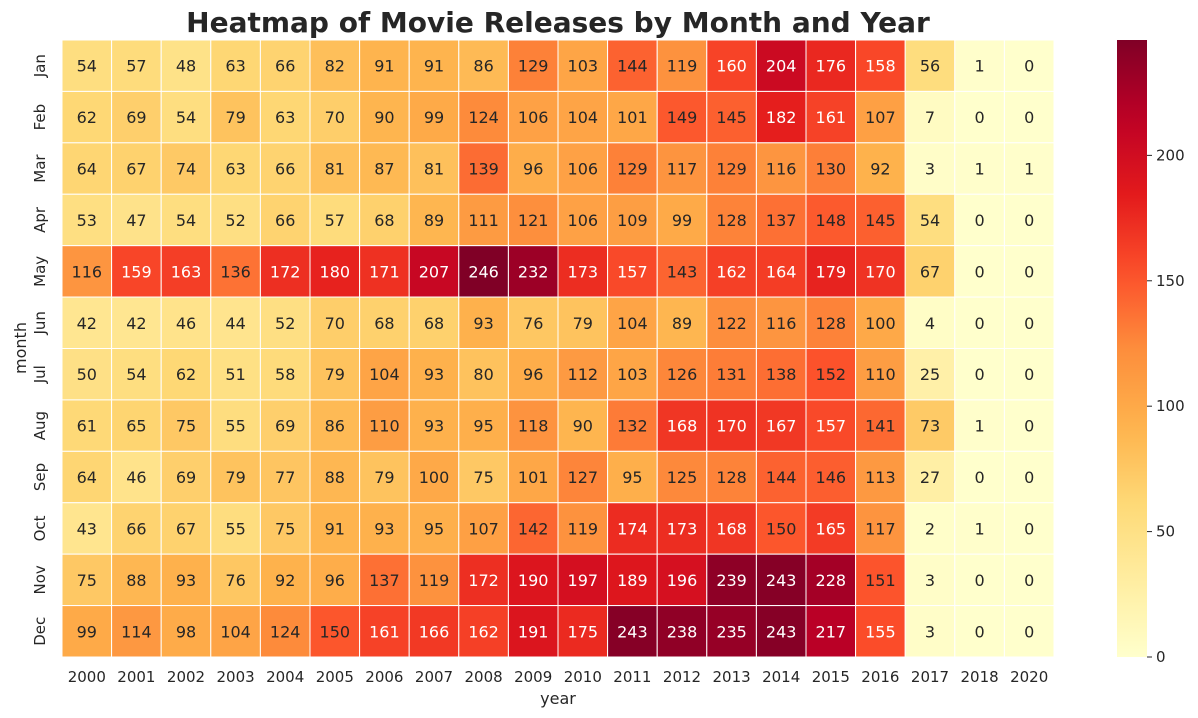 The image size is (1198, 718). I want to click on cell-value-label: 162, so click(731, 271).